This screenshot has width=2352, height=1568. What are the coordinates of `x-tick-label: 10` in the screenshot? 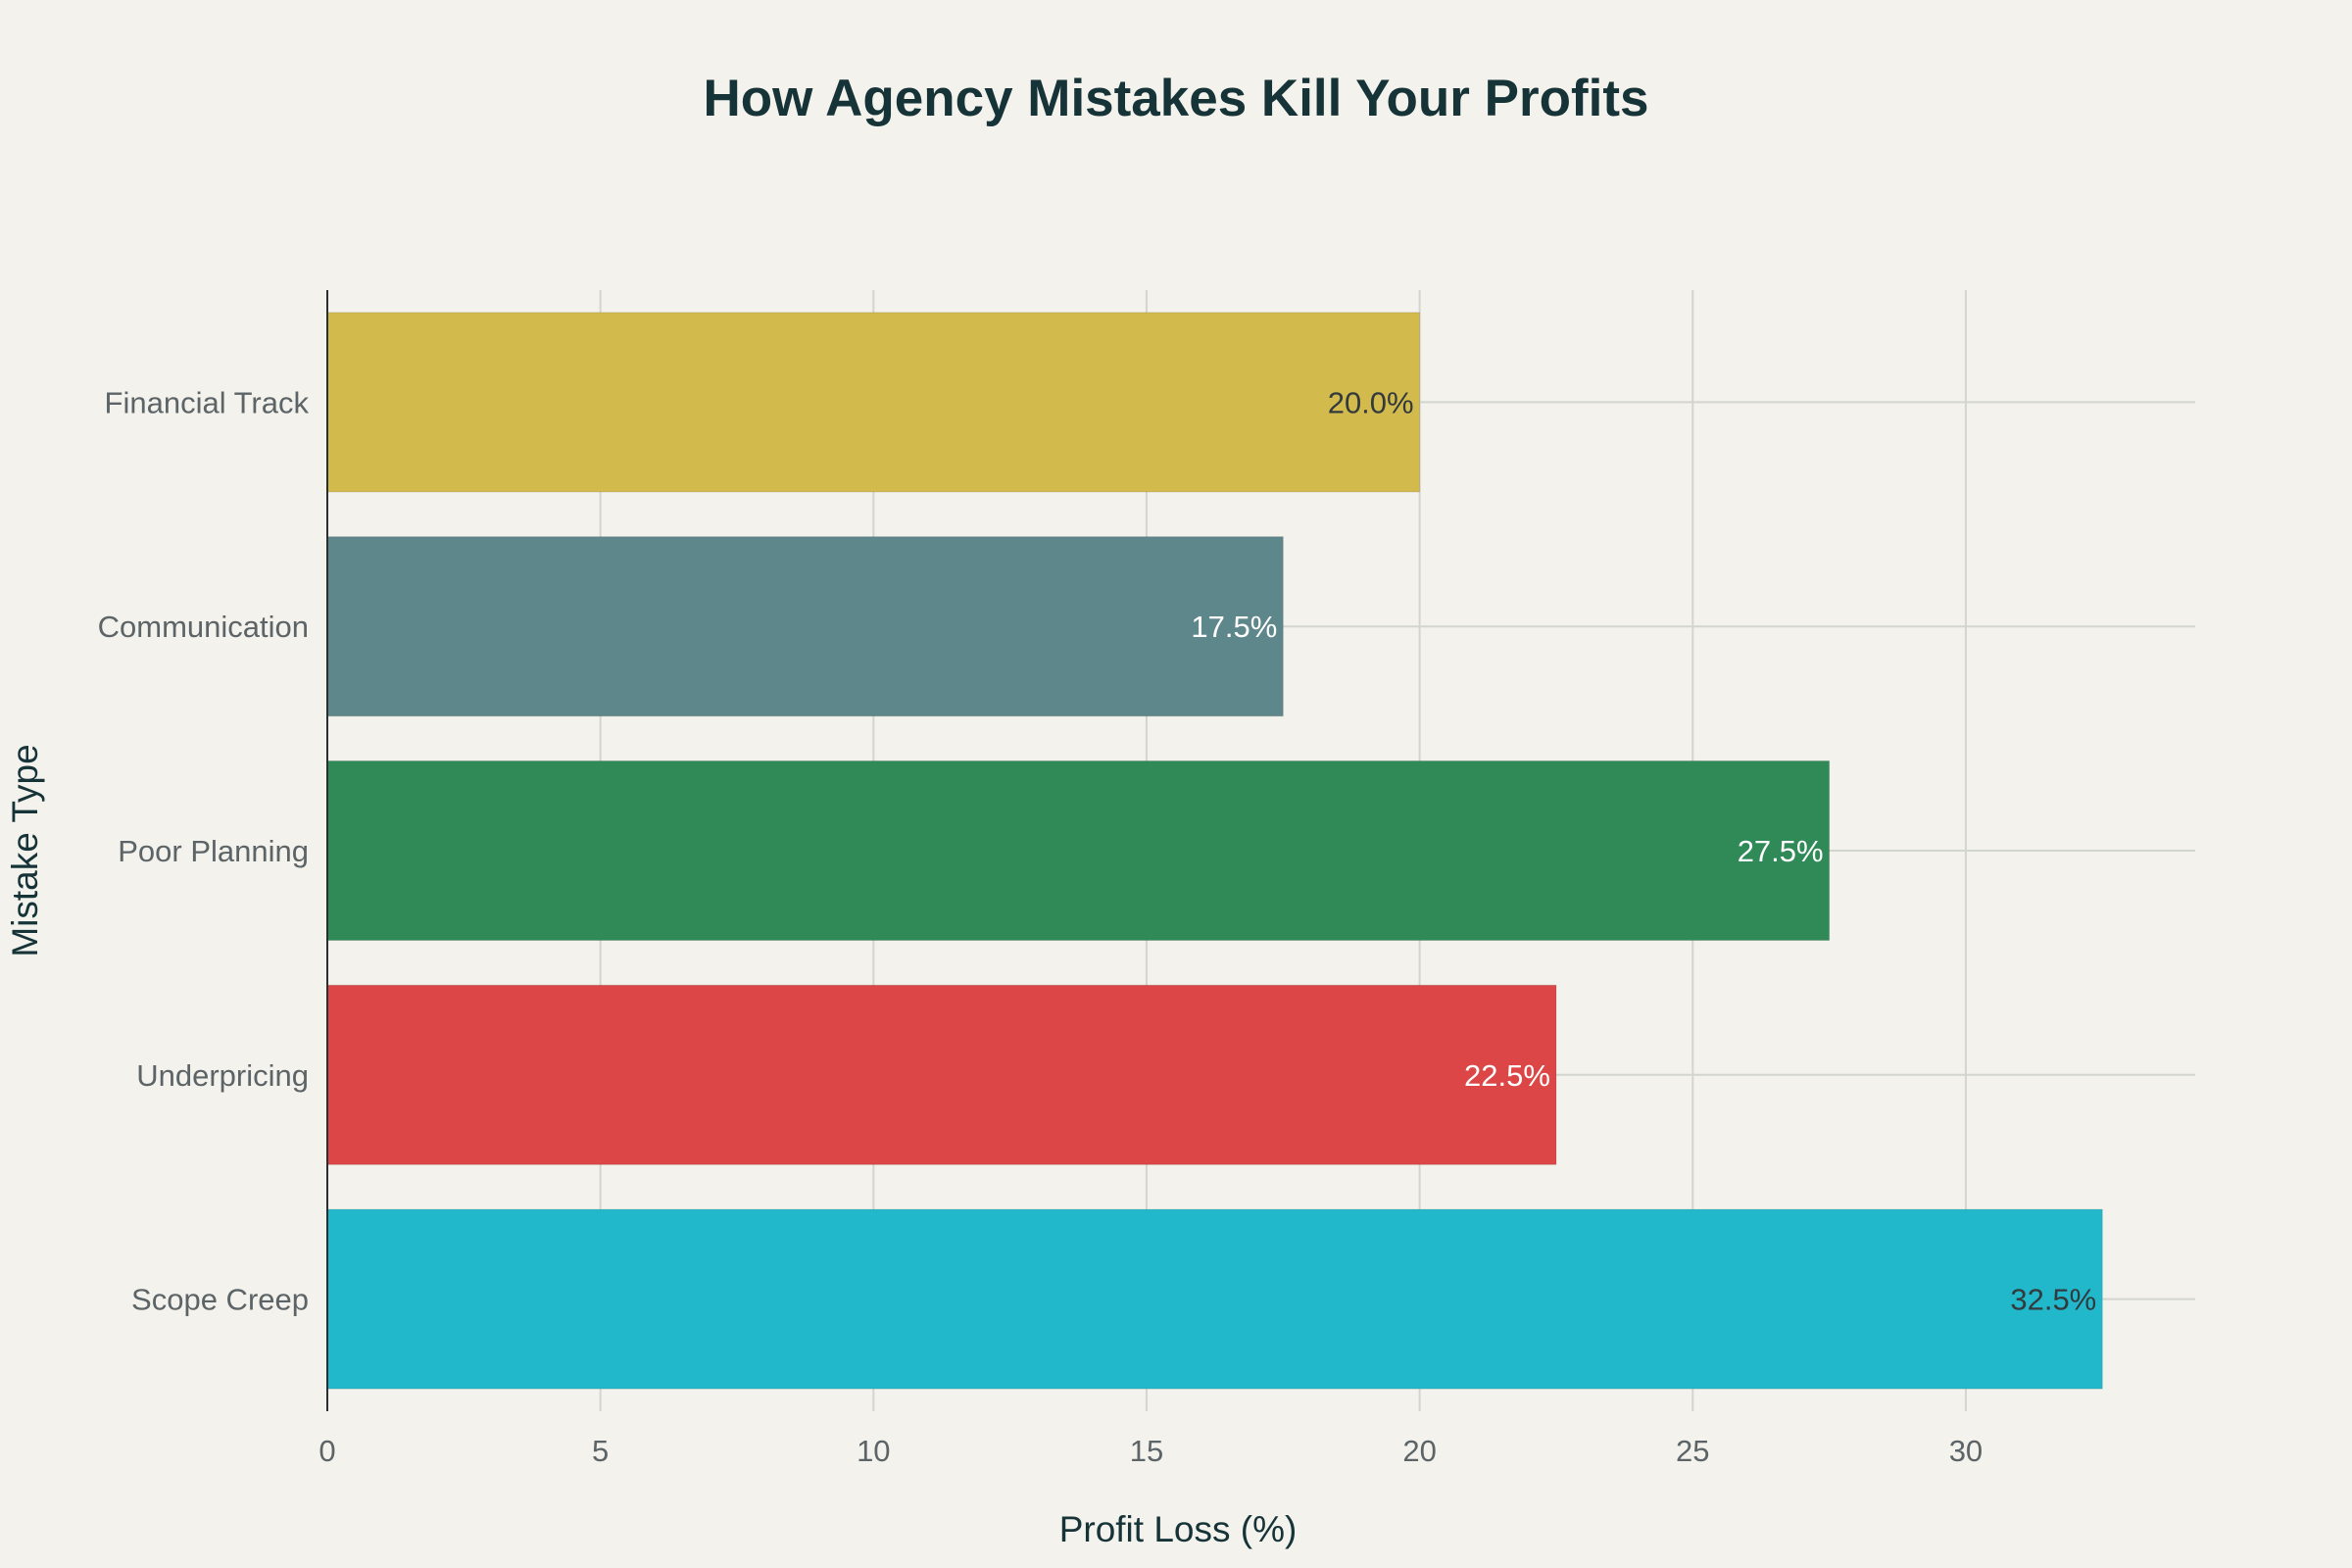 It's located at (873, 1451).